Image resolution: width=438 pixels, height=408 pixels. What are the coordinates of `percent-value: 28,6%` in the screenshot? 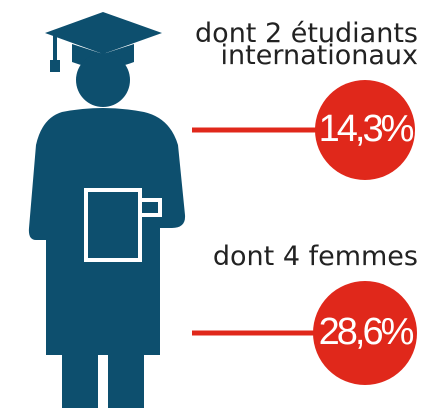 It's located at (366, 332).